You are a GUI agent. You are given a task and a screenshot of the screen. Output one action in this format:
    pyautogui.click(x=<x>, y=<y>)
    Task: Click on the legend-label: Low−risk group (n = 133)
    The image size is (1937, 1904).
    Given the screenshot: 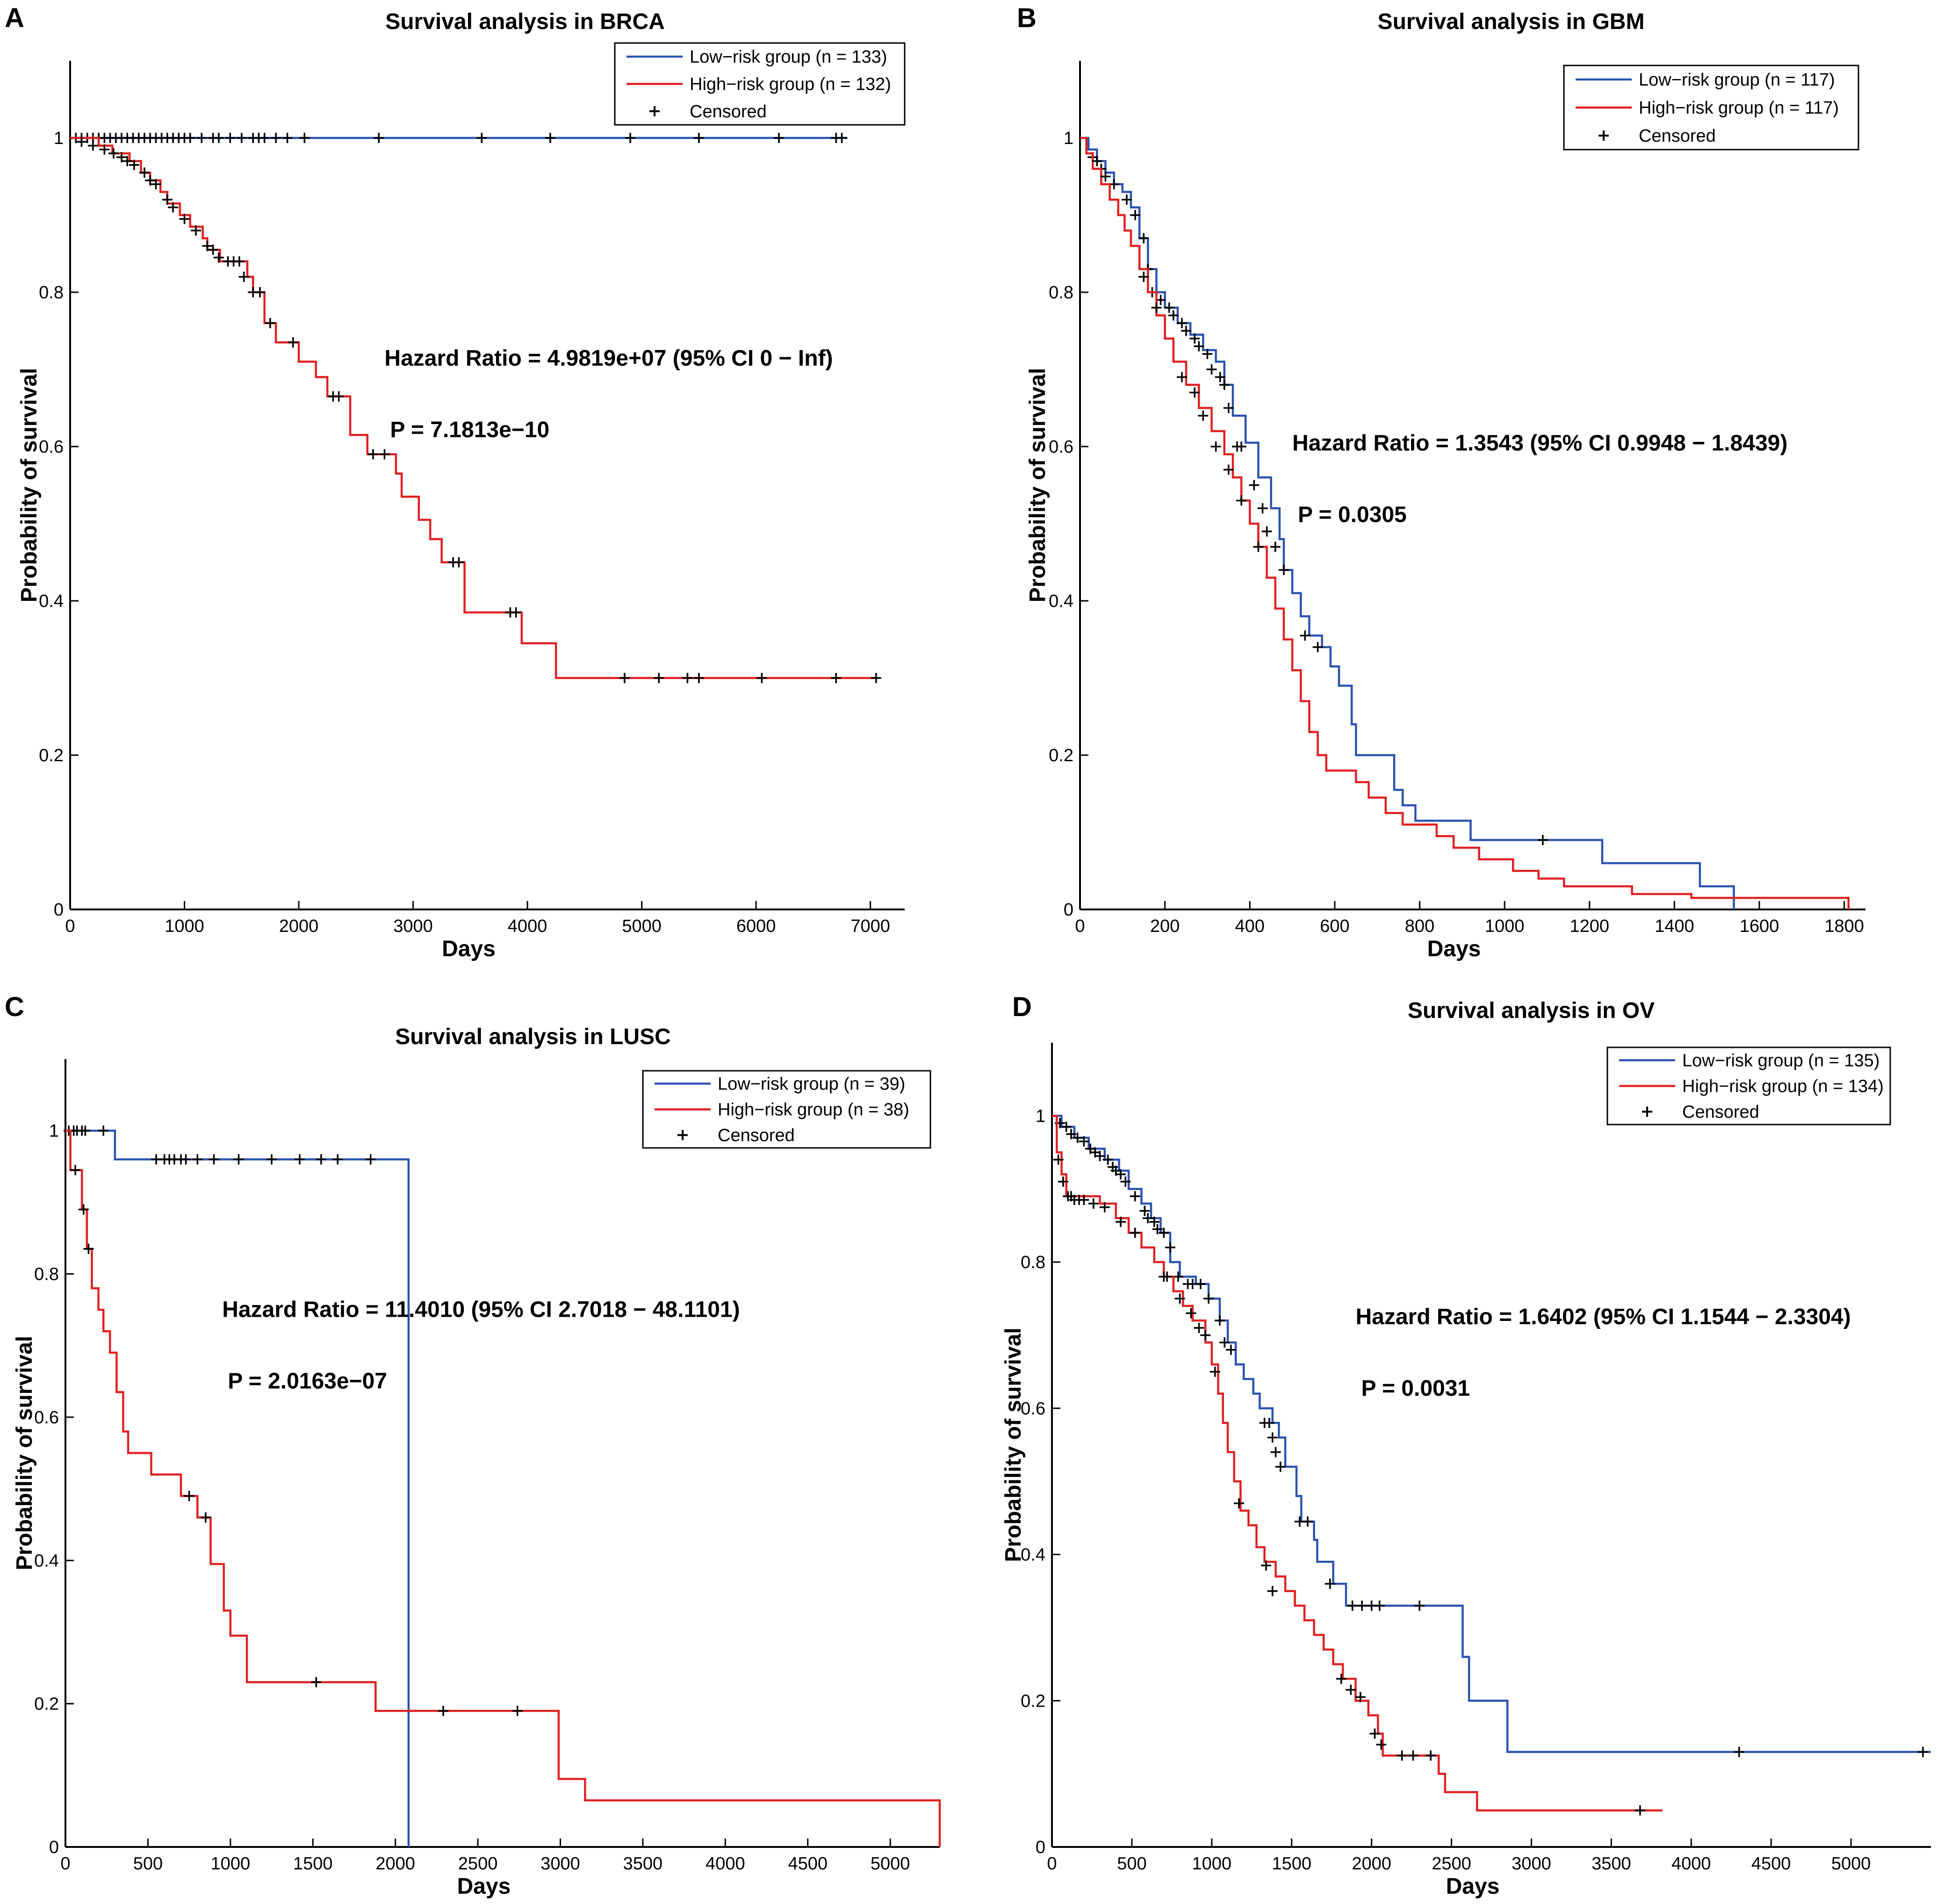 What is the action you would take?
    pyautogui.click(x=788, y=57)
    